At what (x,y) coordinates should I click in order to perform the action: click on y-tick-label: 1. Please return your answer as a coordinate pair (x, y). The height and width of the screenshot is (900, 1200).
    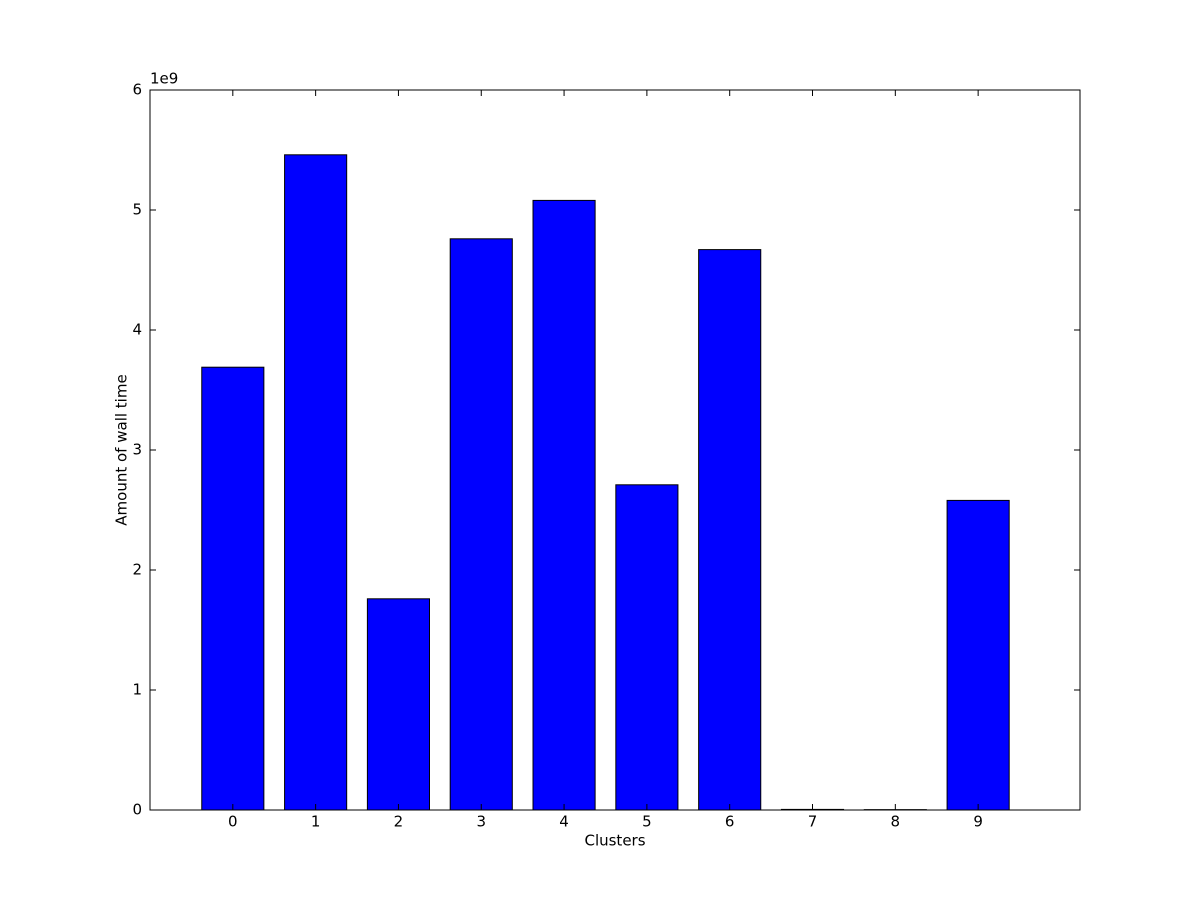
    Looking at the image, I should click on (137, 690).